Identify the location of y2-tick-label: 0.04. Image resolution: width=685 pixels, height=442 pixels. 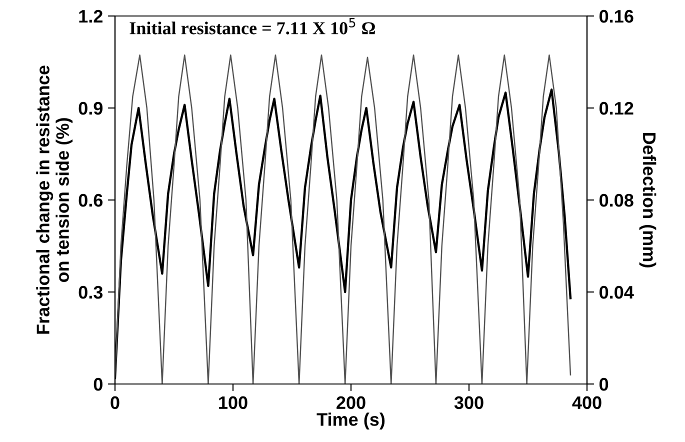
(617, 292).